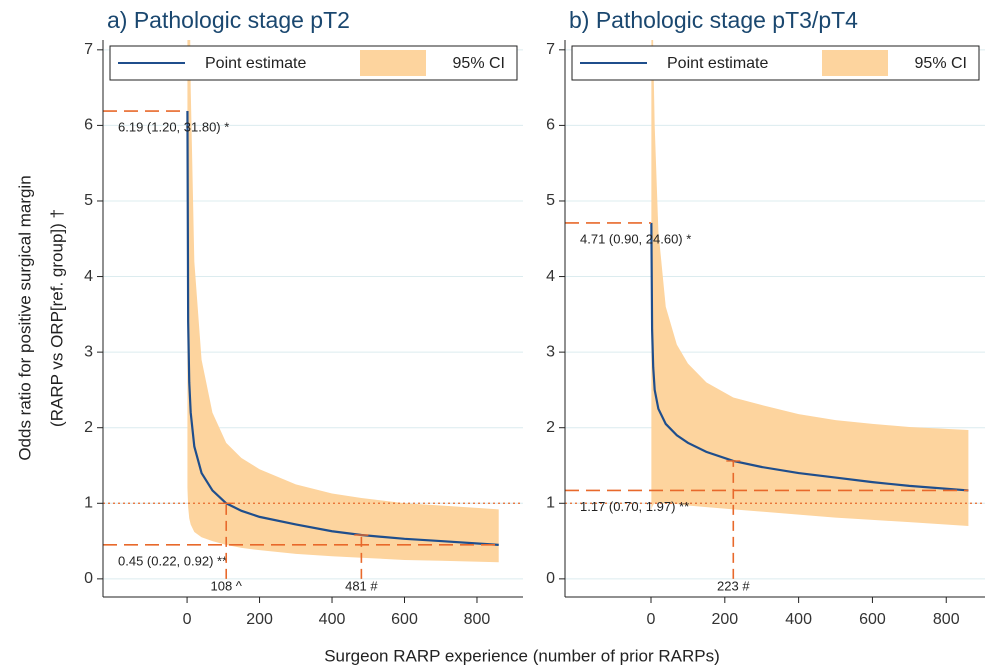  What do you see at coordinates (56, 318) in the screenshot?
I see `y-axis-title: (RARP vs ORP[ref. group]) †` at bounding box center [56, 318].